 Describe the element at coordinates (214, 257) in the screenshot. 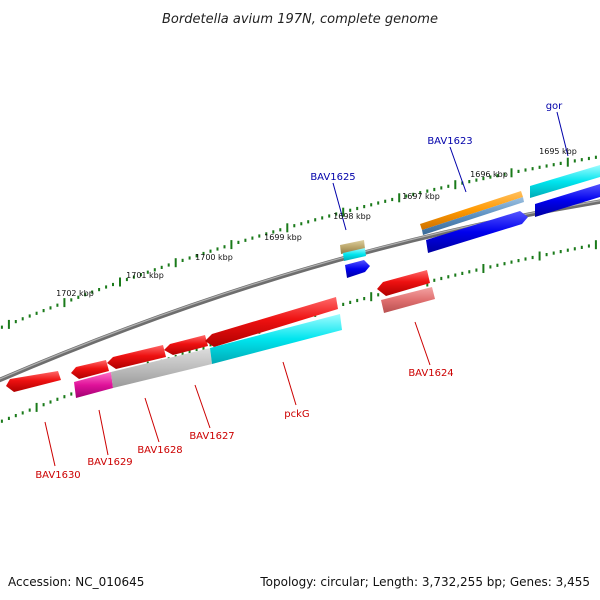

I see `kbp-label: 1700 kbp` at that location.